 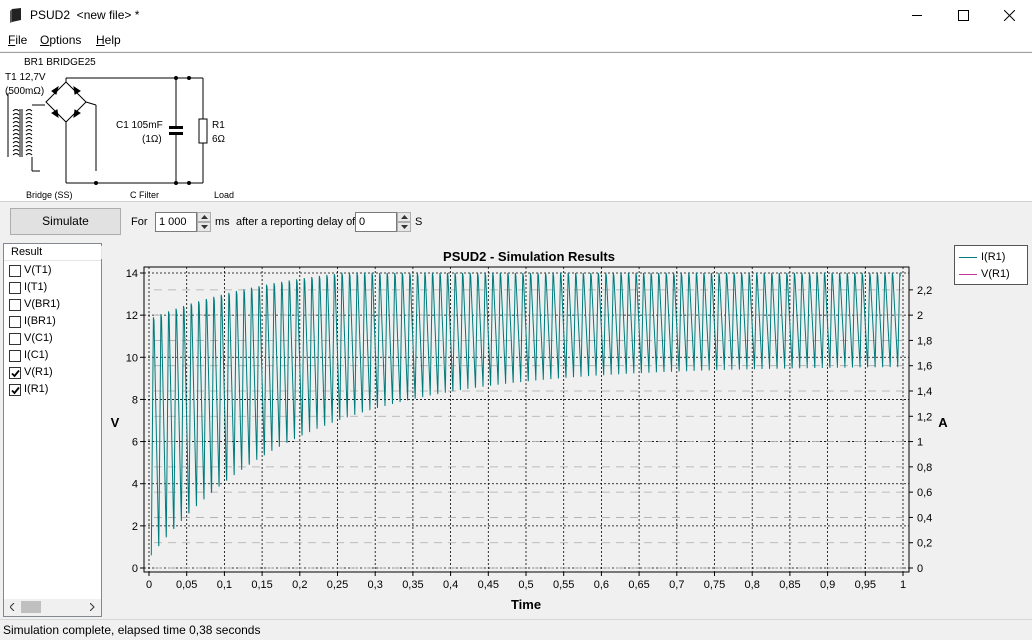 I want to click on close-icon, so click(x=1009, y=15).